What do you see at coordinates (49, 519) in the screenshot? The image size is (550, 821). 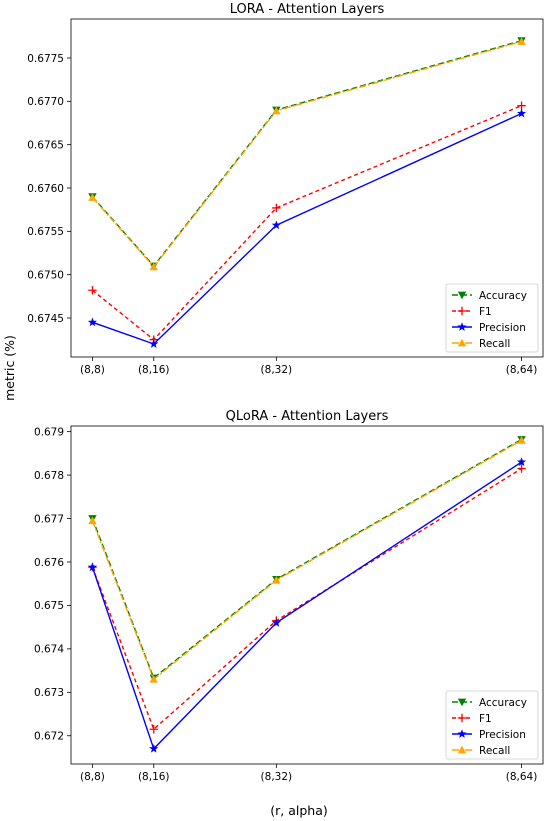 I see `y-tick-label: 0.677` at bounding box center [49, 519].